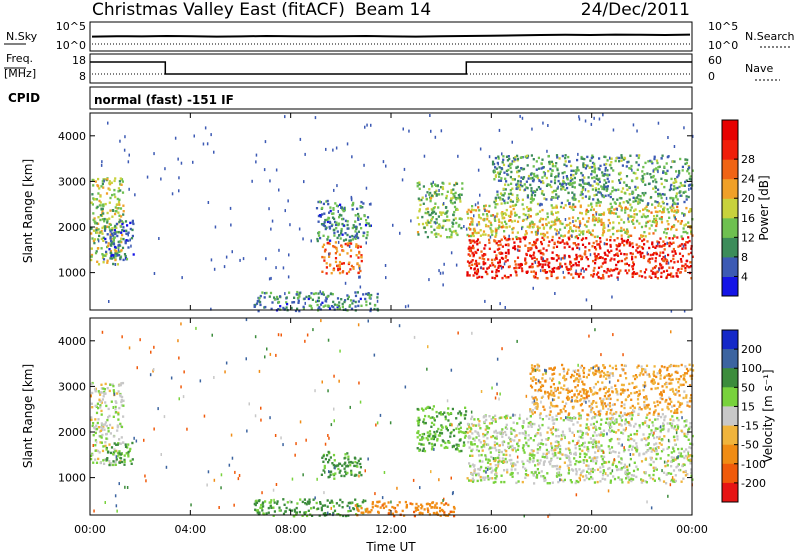  Describe the element at coordinates (82, 76) in the screenshot. I see `freq-left-tick-bottom: 8` at that location.